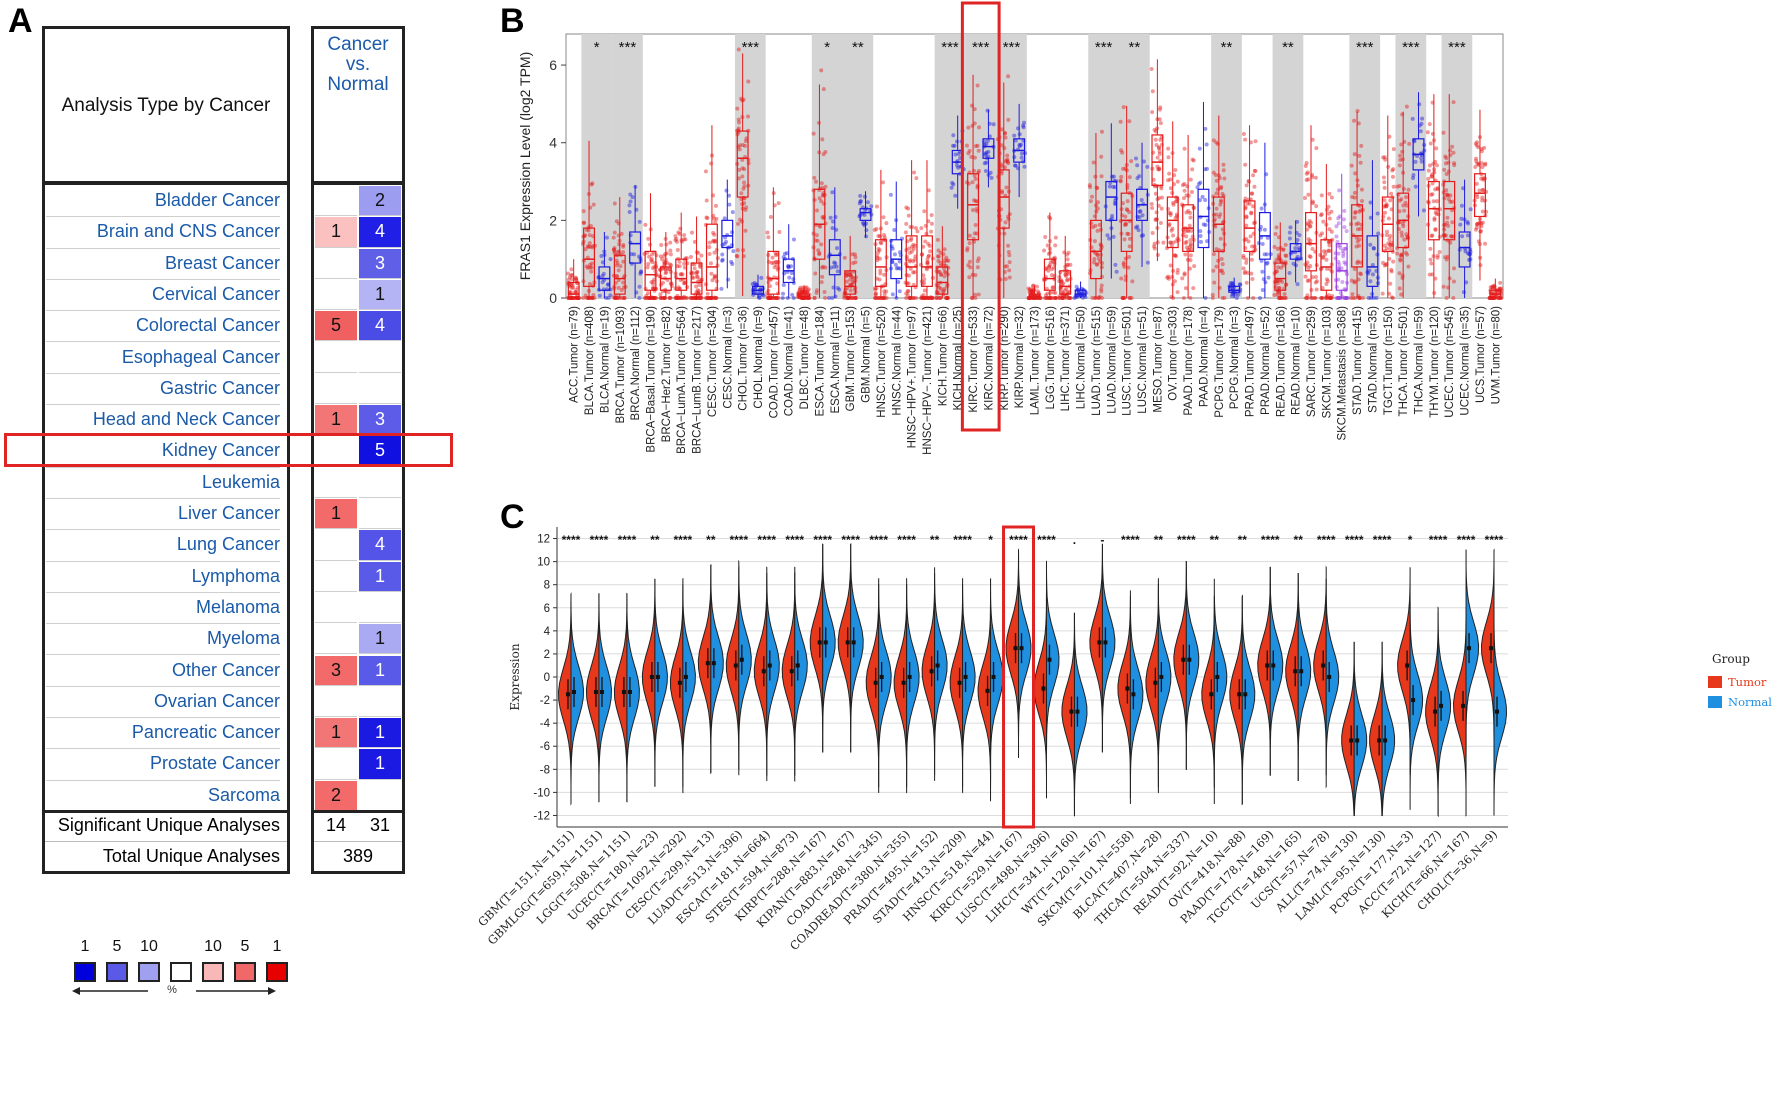 The width and height of the screenshot is (1772, 1108). Describe the element at coordinates (628, 47) in the screenshot. I see `significance-label: ***` at that location.